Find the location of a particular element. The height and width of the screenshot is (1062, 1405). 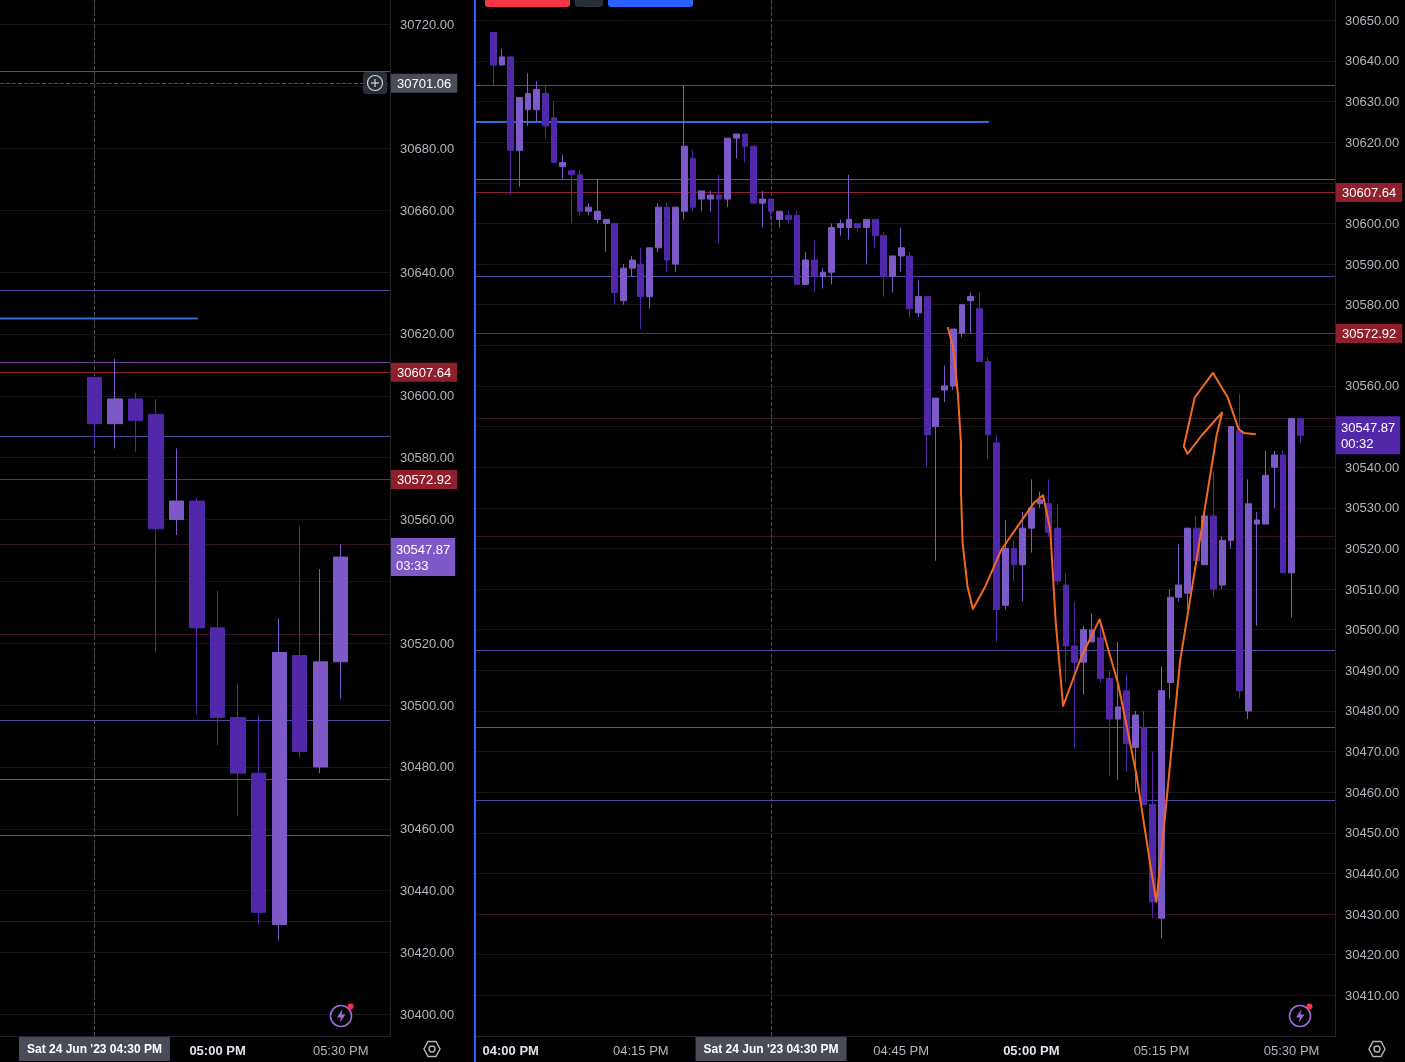

y-tick-label: 30530.00 is located at coordinates (1372, 508).